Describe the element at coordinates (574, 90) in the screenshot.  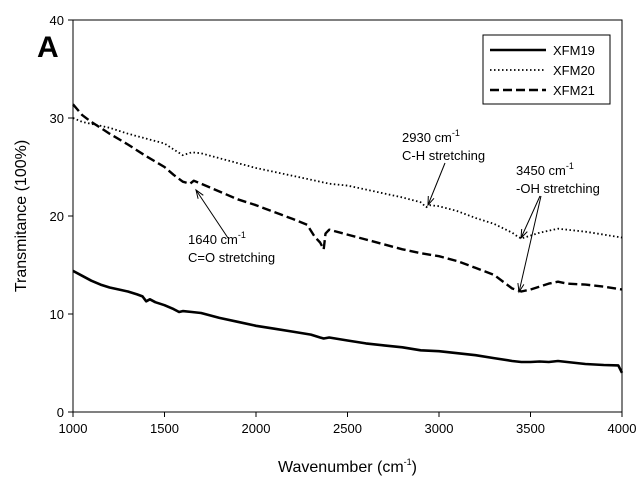
I see `legend-label-xfm21: XFM21` at that location.